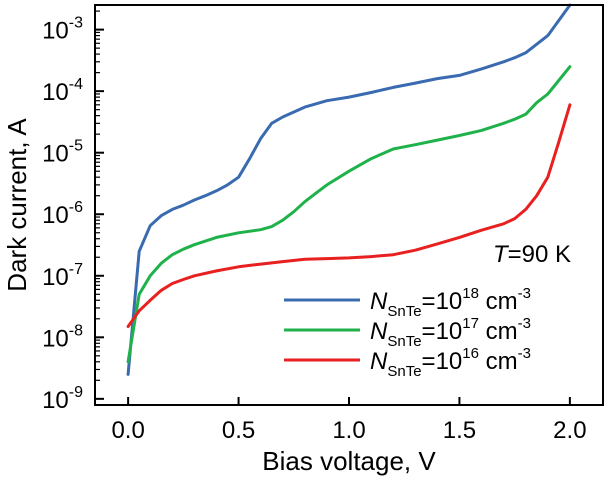 Image resolution: width=607 pixels, height=478 pixels. Describe the element at coordinates (501, 254) in the screenshot. I see `temperature-var: T` at that location.